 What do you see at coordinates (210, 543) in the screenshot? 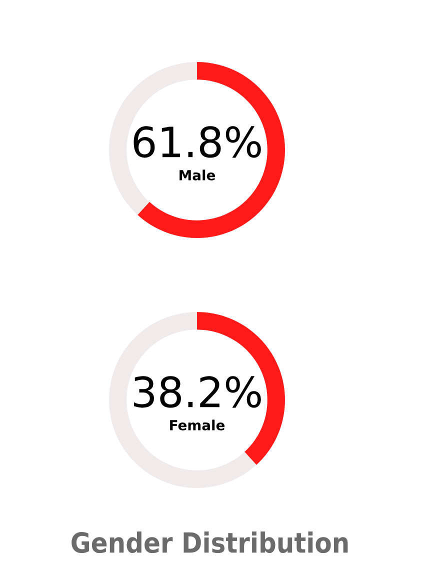
I see `text: Gender Distribution` at bounding box center [210, 543].